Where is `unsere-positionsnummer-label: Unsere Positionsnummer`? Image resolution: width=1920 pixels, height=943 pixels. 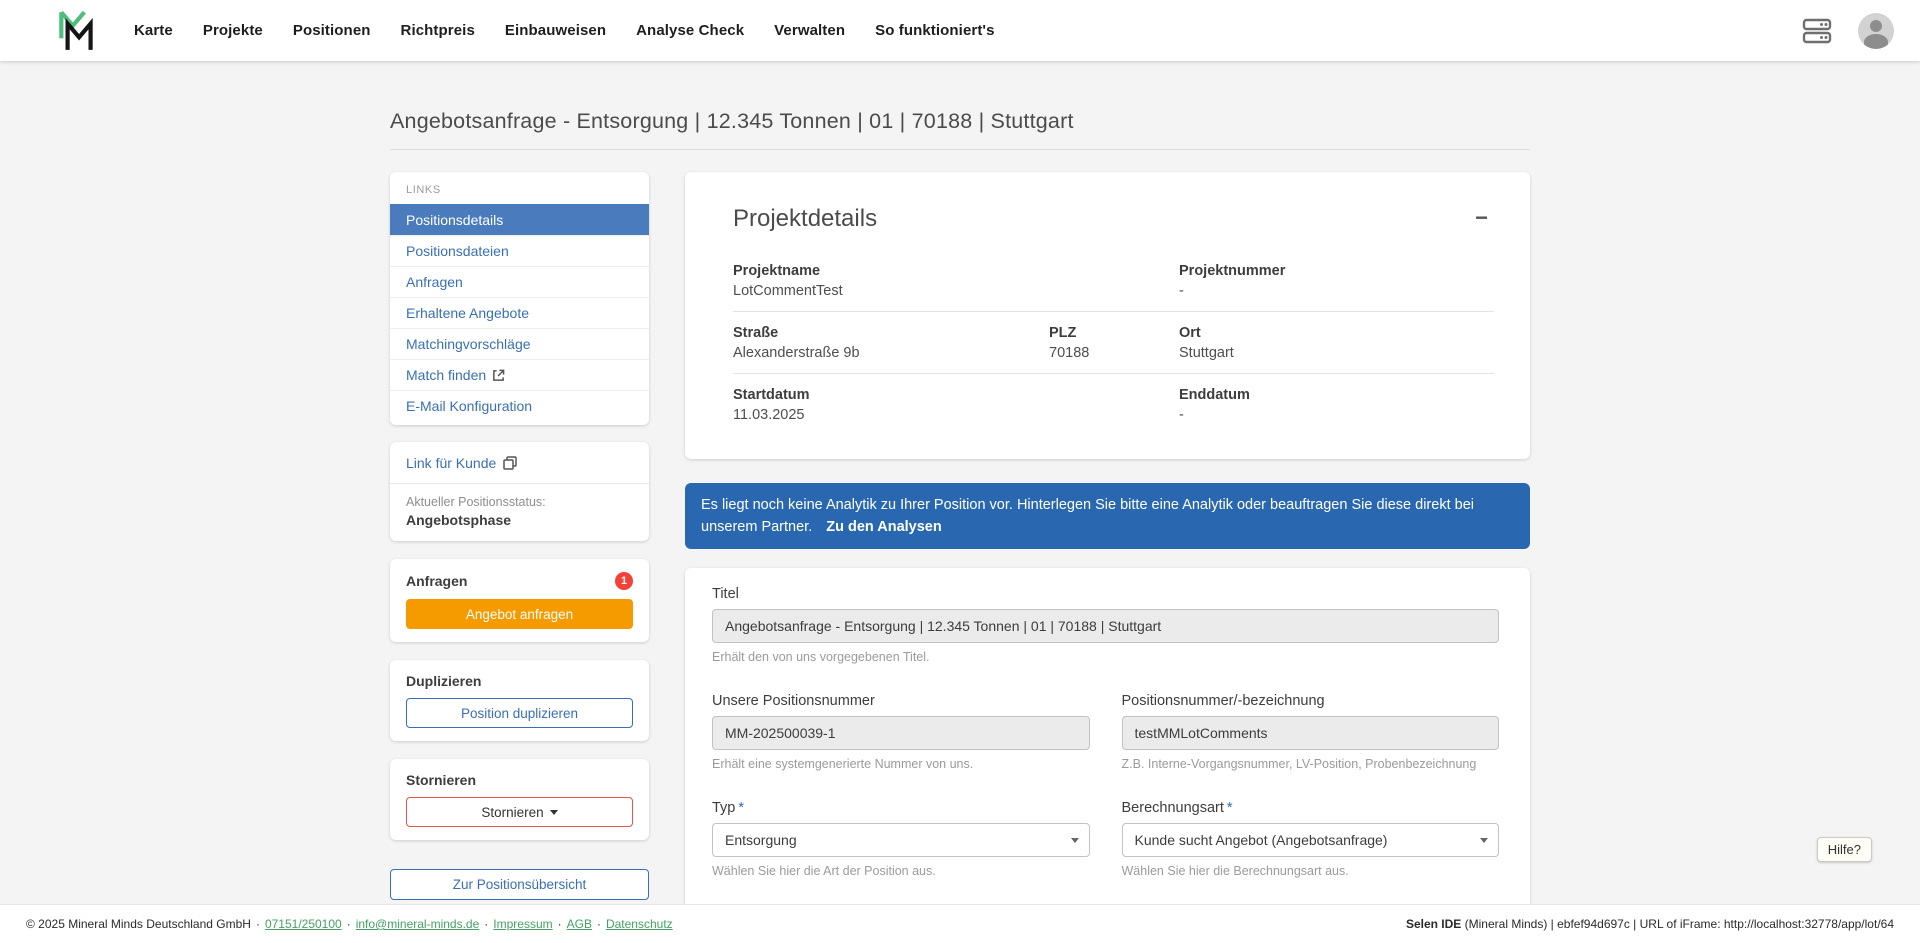 unsere-positionsnummer-label: Unsere Positionsnummer is located at coordinates (793, 701).